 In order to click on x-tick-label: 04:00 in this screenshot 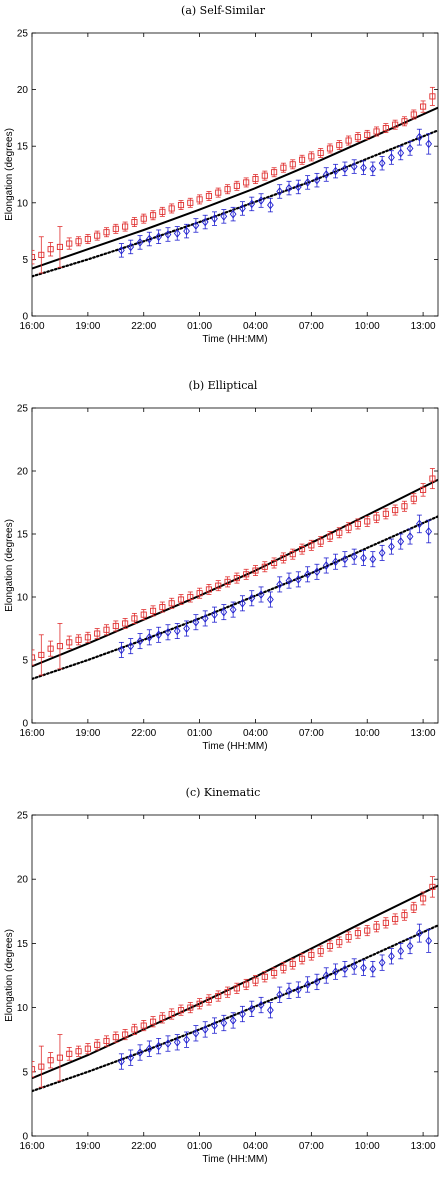, I will do `click(255, 733)`.